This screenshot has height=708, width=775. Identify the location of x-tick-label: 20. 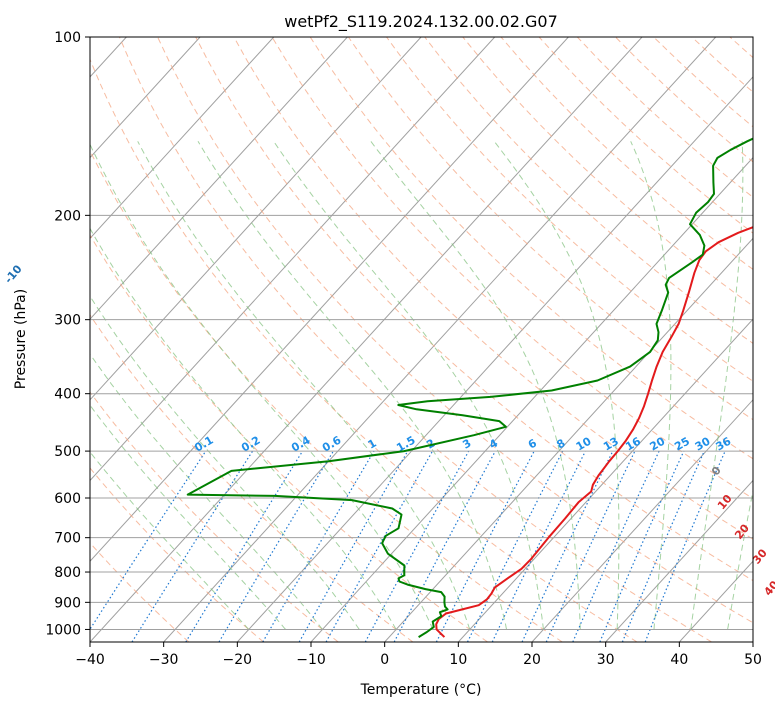
(532, 660).